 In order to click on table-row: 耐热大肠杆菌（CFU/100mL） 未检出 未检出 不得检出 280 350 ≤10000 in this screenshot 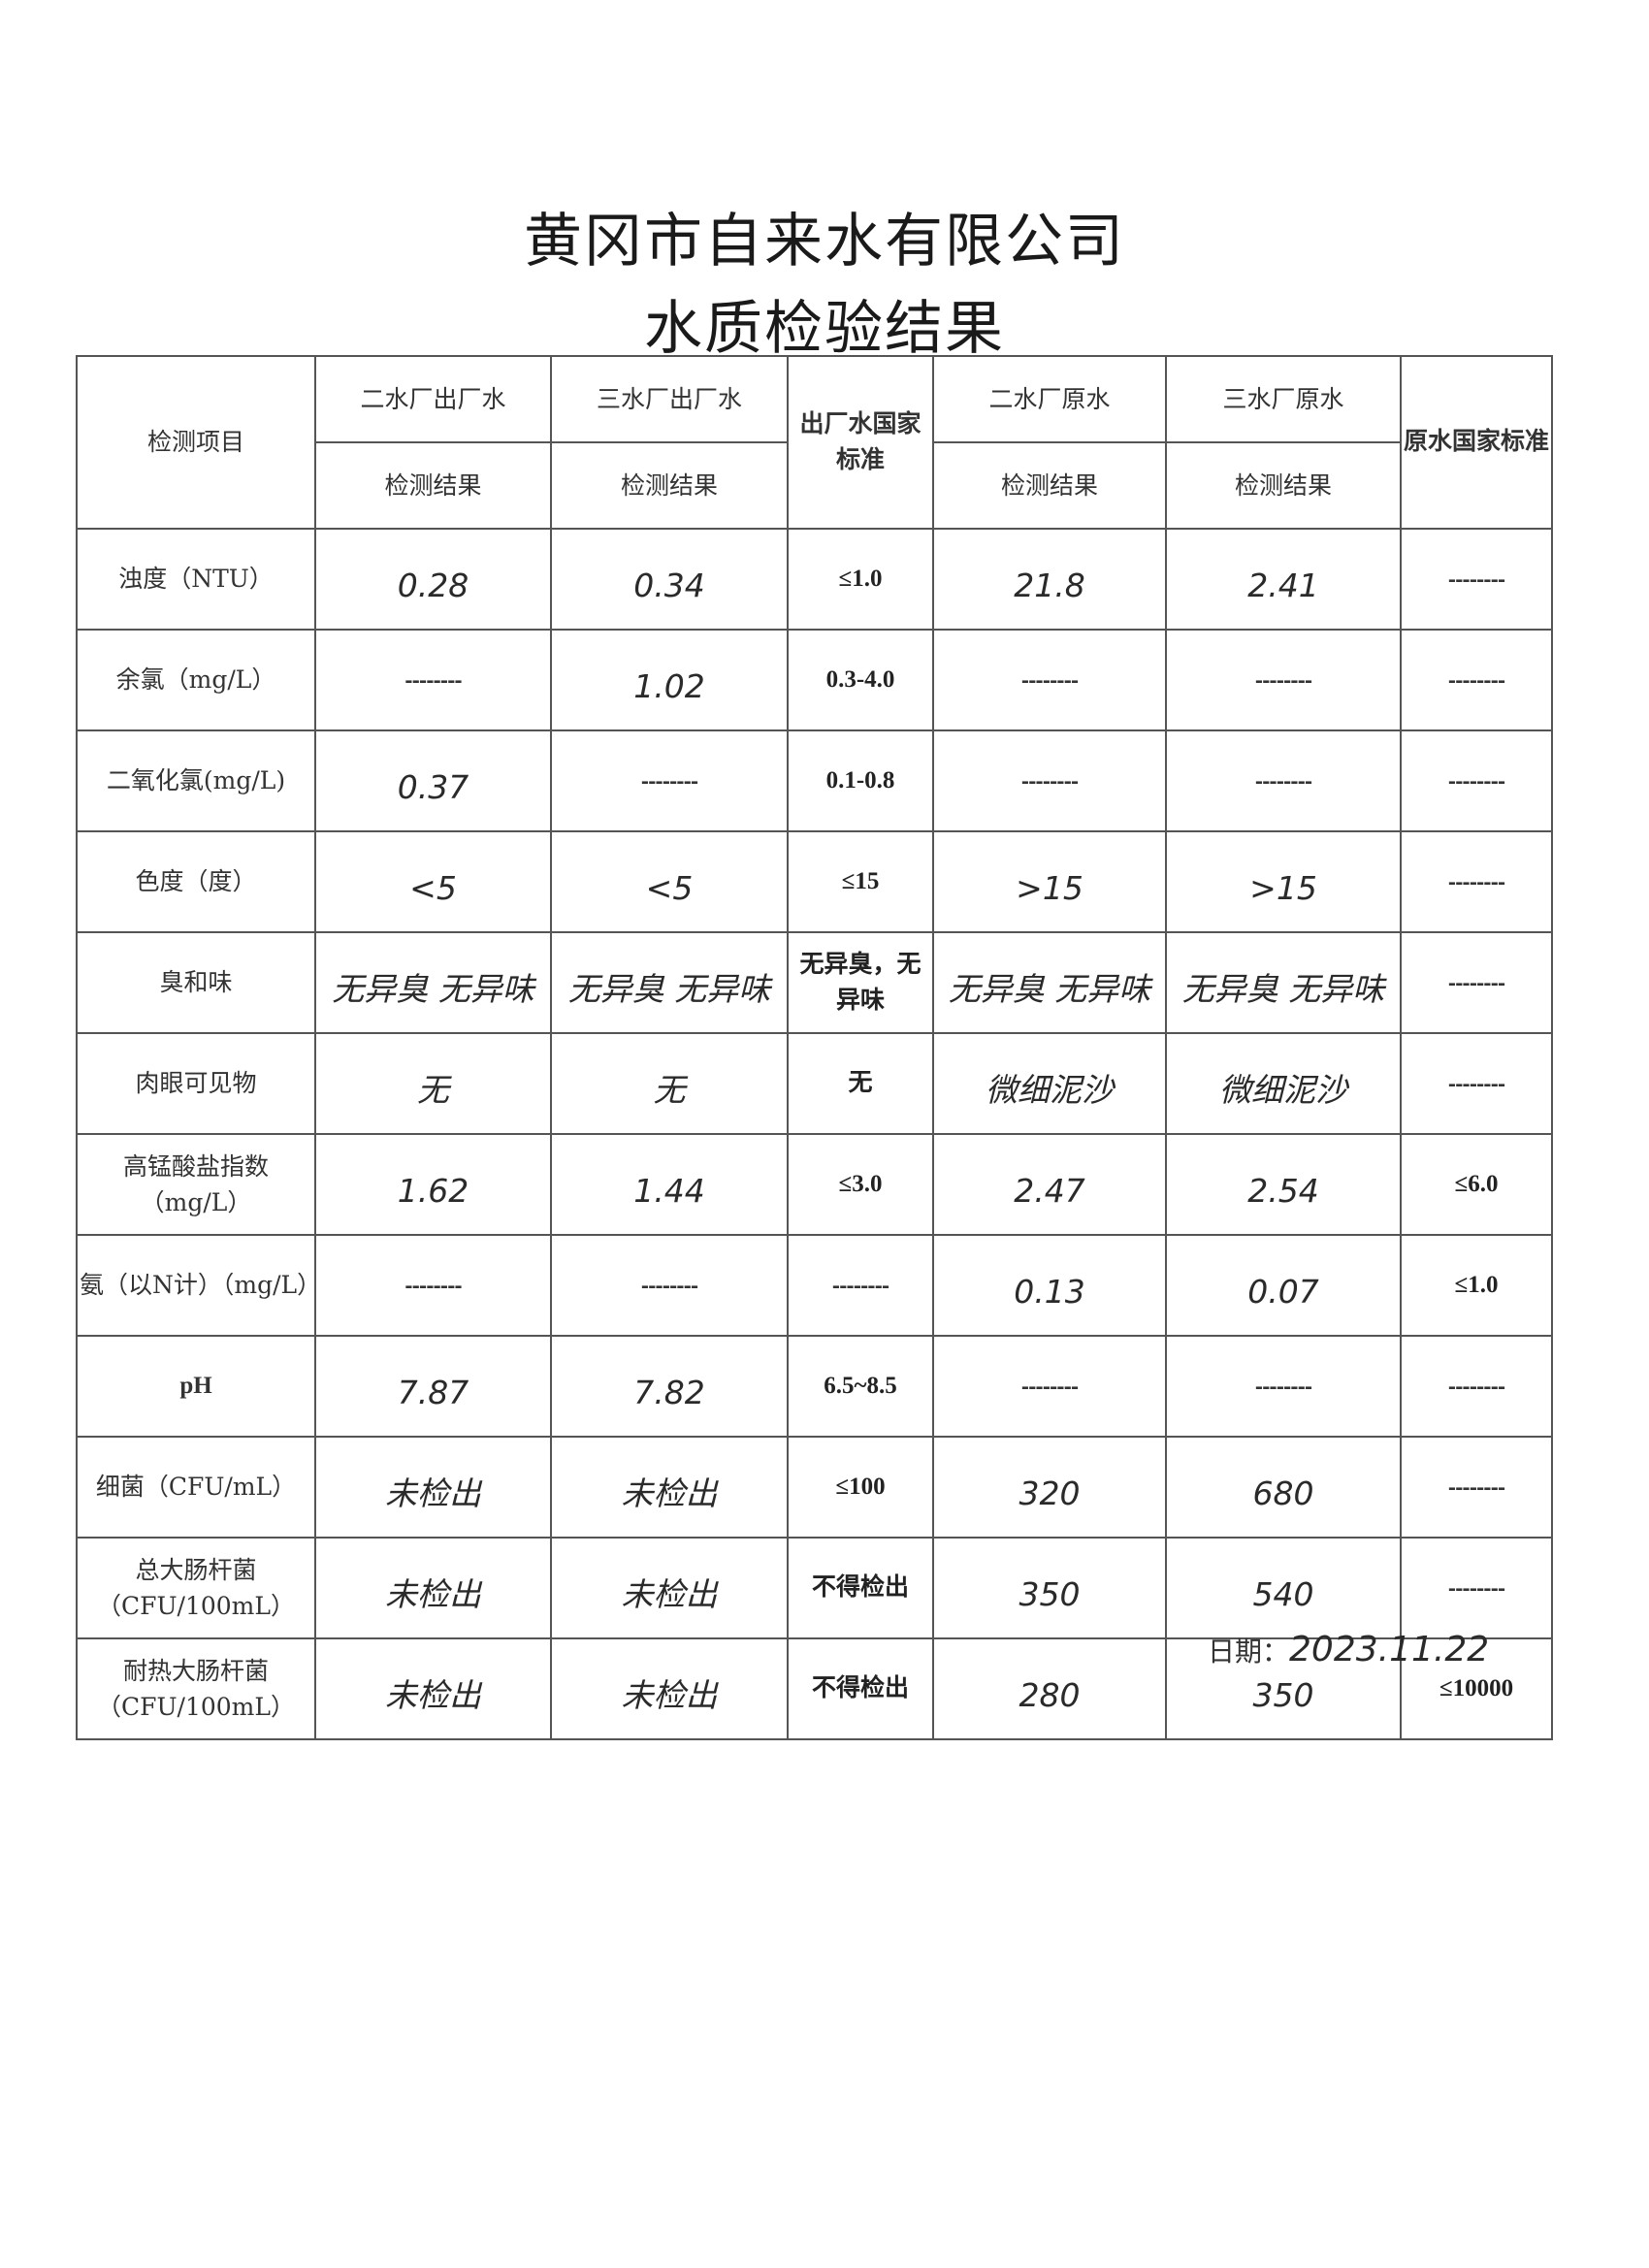, I will do `click(814, 1688)`.